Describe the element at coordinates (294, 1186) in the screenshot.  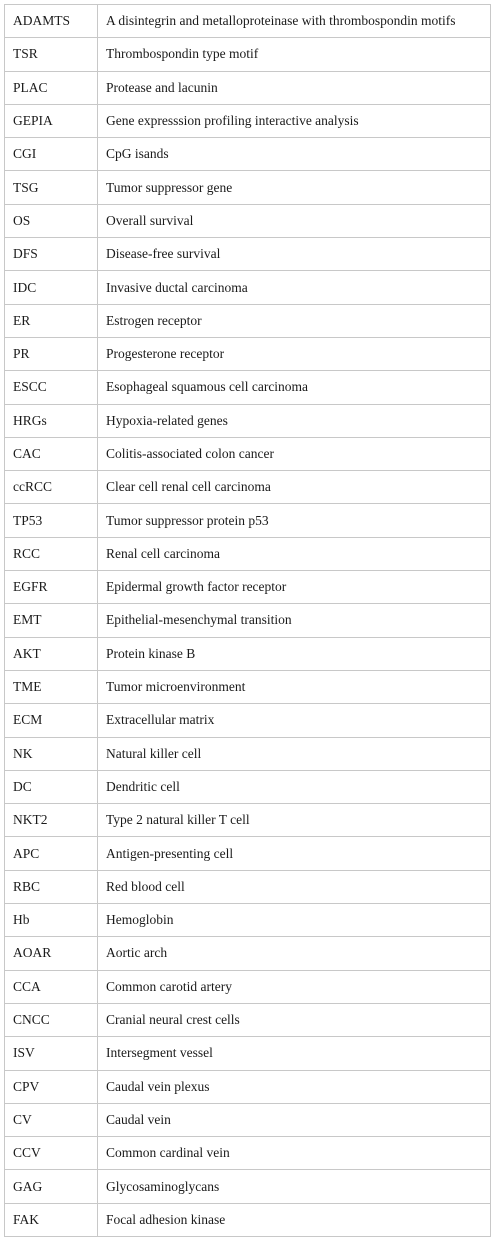
I see `definition-cell: Glycosaminoglycans` at that location.